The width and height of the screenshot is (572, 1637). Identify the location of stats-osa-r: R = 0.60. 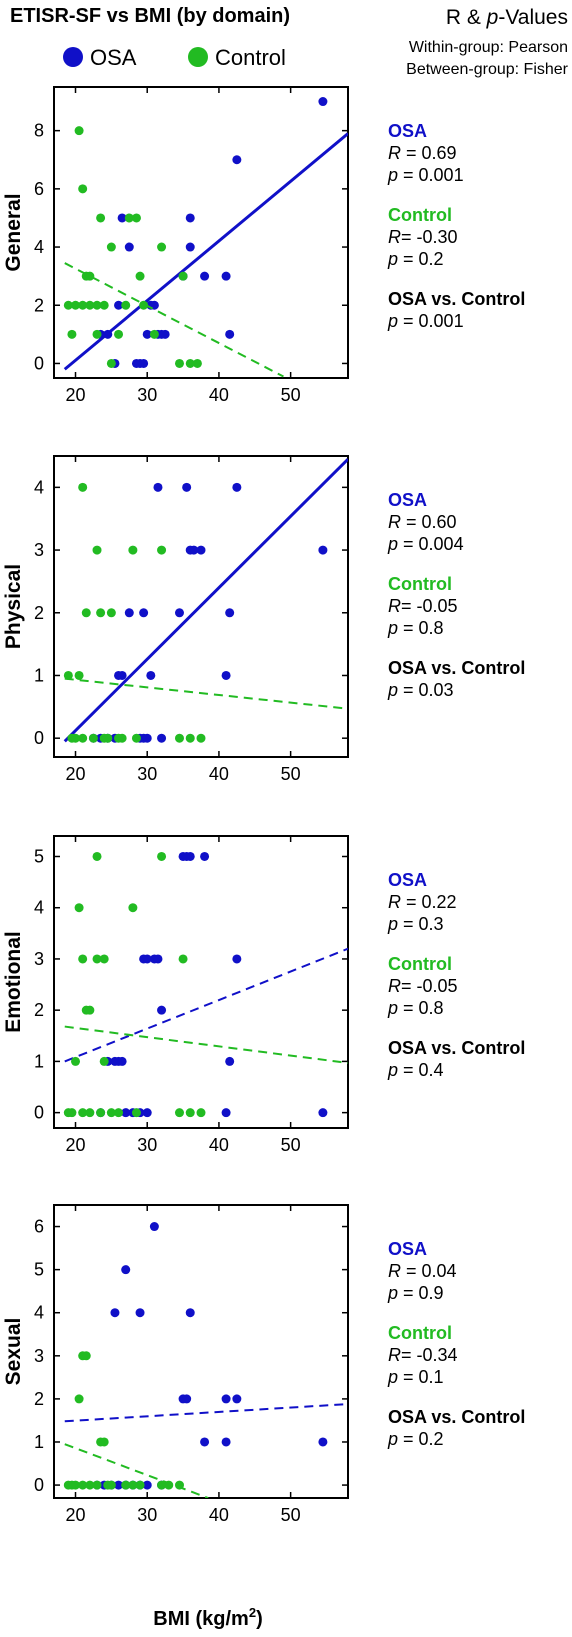
(422, 522).